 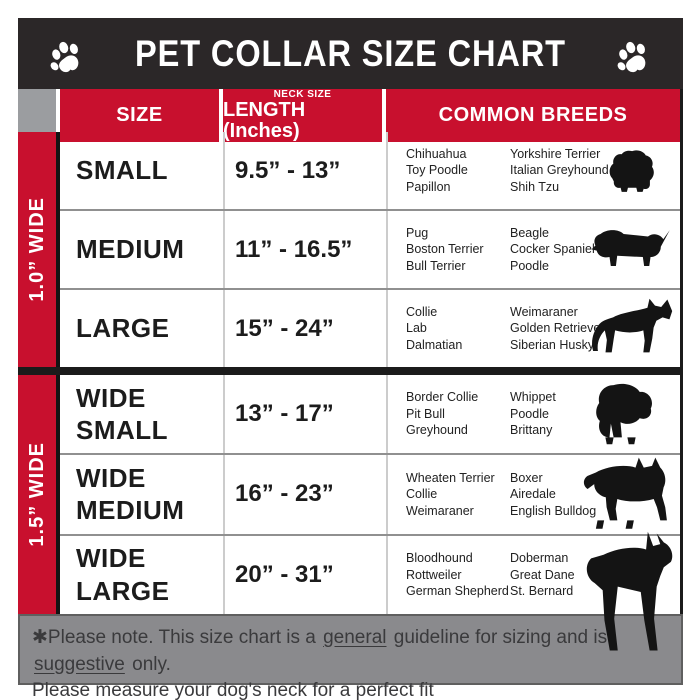 What do you see at coordinates (458, 329) in the screenshot?
I see `breeds-column-1: Collie Lab Dalmatian` at bounding box center [458, 329].